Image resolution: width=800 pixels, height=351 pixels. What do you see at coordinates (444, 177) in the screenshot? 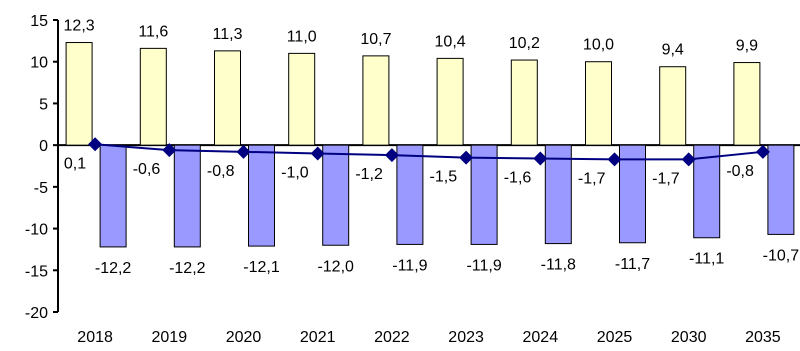
I see `net-point-label: -1,5` at bounding box center [444, 177].